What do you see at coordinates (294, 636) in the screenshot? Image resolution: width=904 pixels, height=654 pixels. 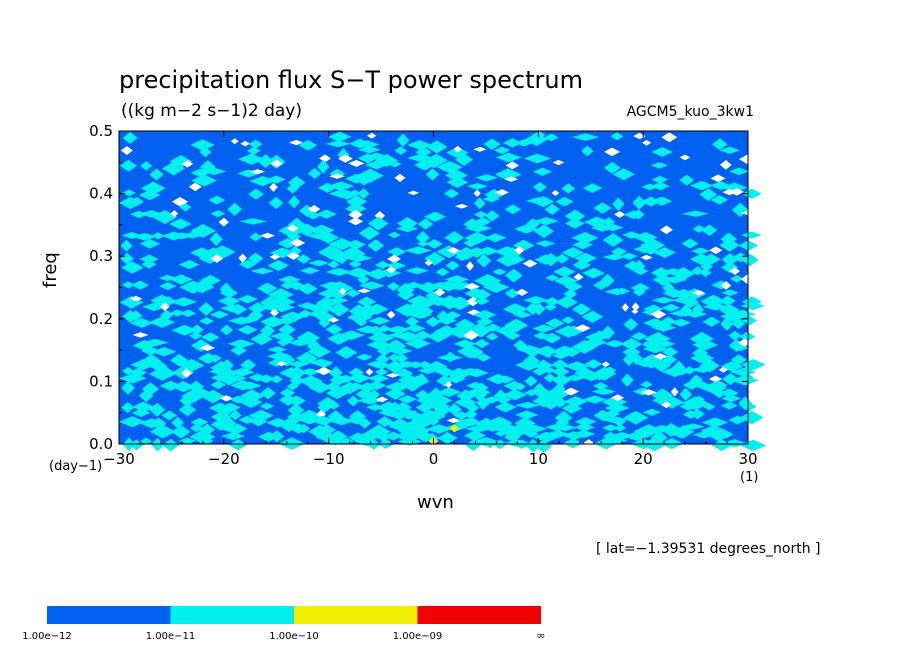 I see `colorbar-label: 1.00e−10` at bounding box center [294, 636].